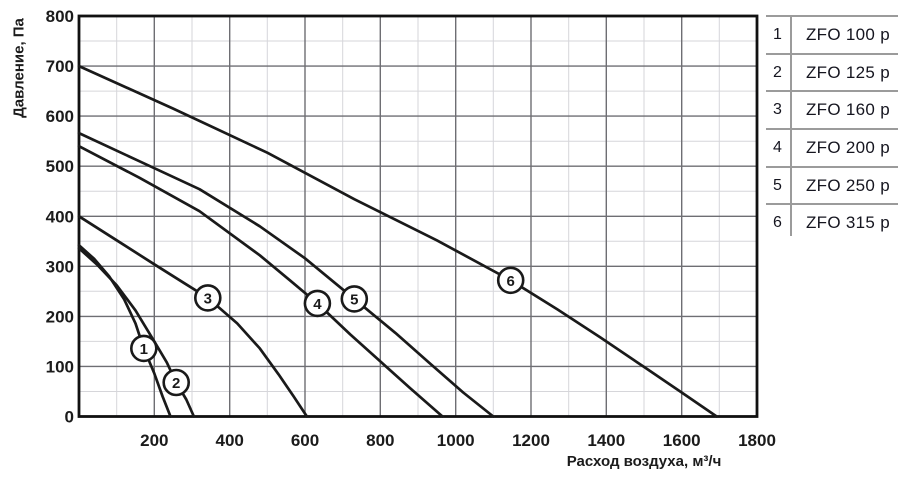  I want to click on legend-row-label: ZFO 250 p, so click(848, 185).